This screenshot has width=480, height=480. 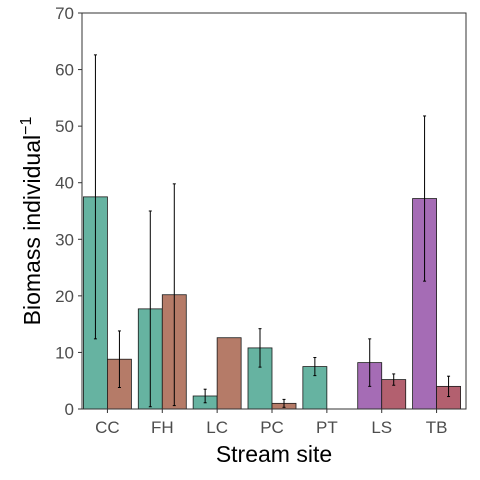 What do you see at coordinates (64, 296) in the screenshot?
I see `y-tick-label: 20` at bounding box center [64, 296].